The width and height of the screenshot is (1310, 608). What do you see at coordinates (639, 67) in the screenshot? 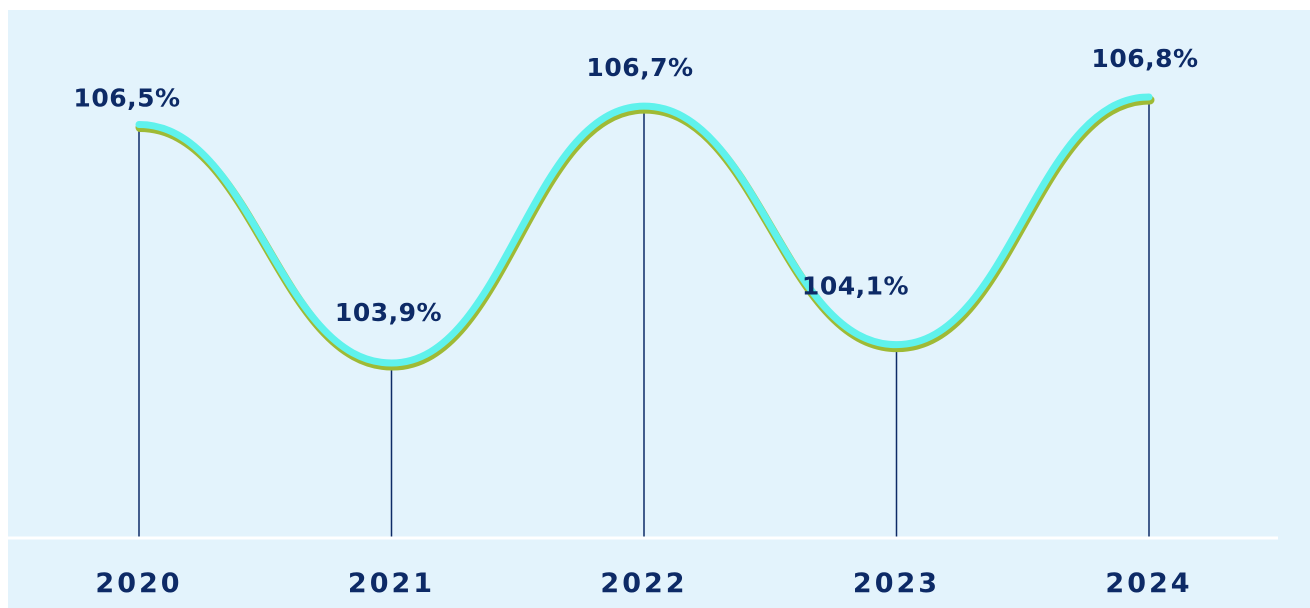
I see `value-label-2022: 106,7%` at bounding box center [639, 67].